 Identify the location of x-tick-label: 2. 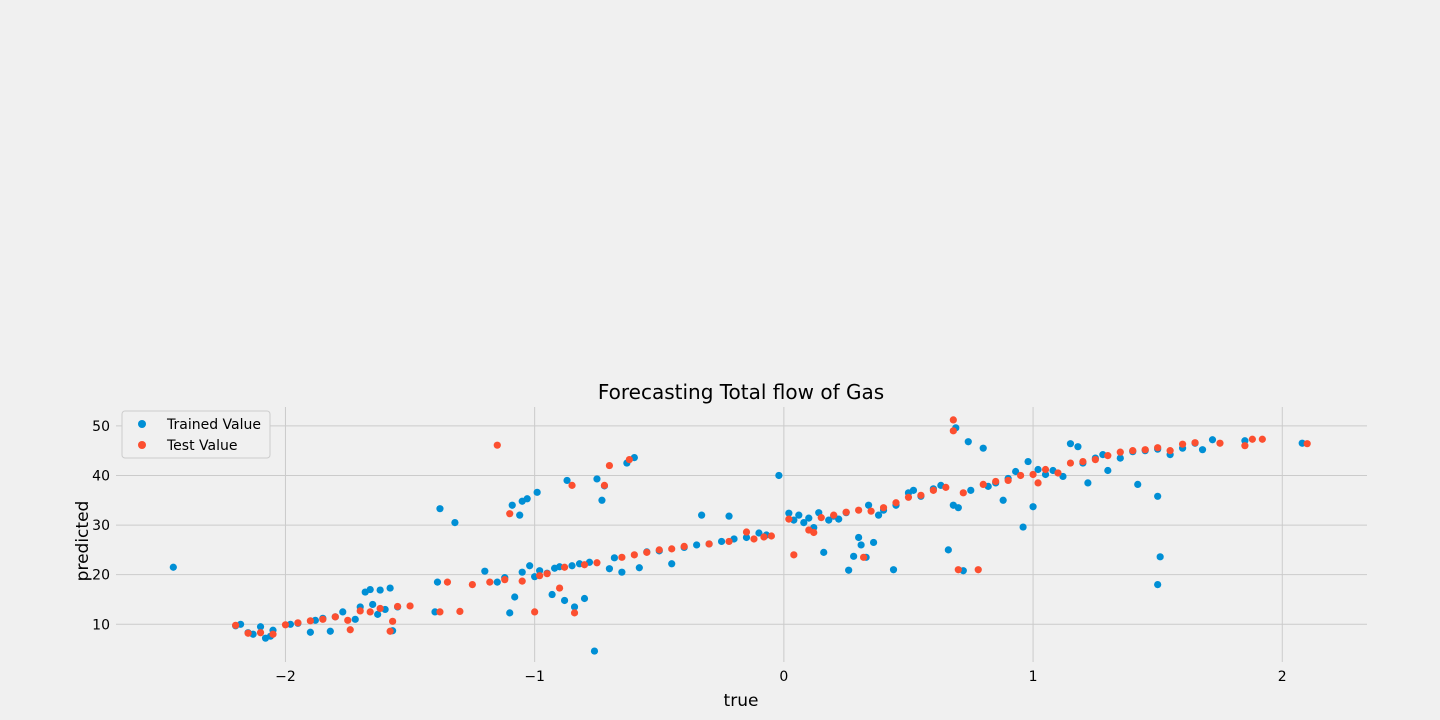
(1282, 677).